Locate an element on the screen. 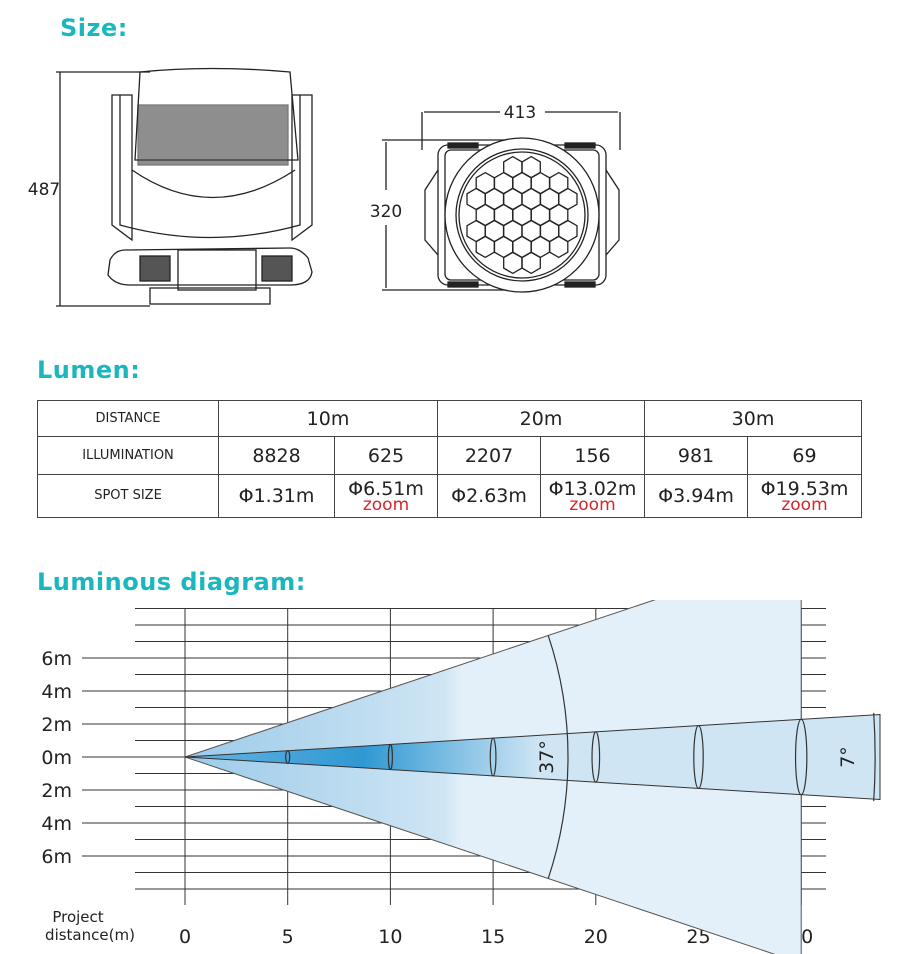 The width and height of the screenshot is (900, 954). illumination-cell: 981 is located at coordinates (696, 455).